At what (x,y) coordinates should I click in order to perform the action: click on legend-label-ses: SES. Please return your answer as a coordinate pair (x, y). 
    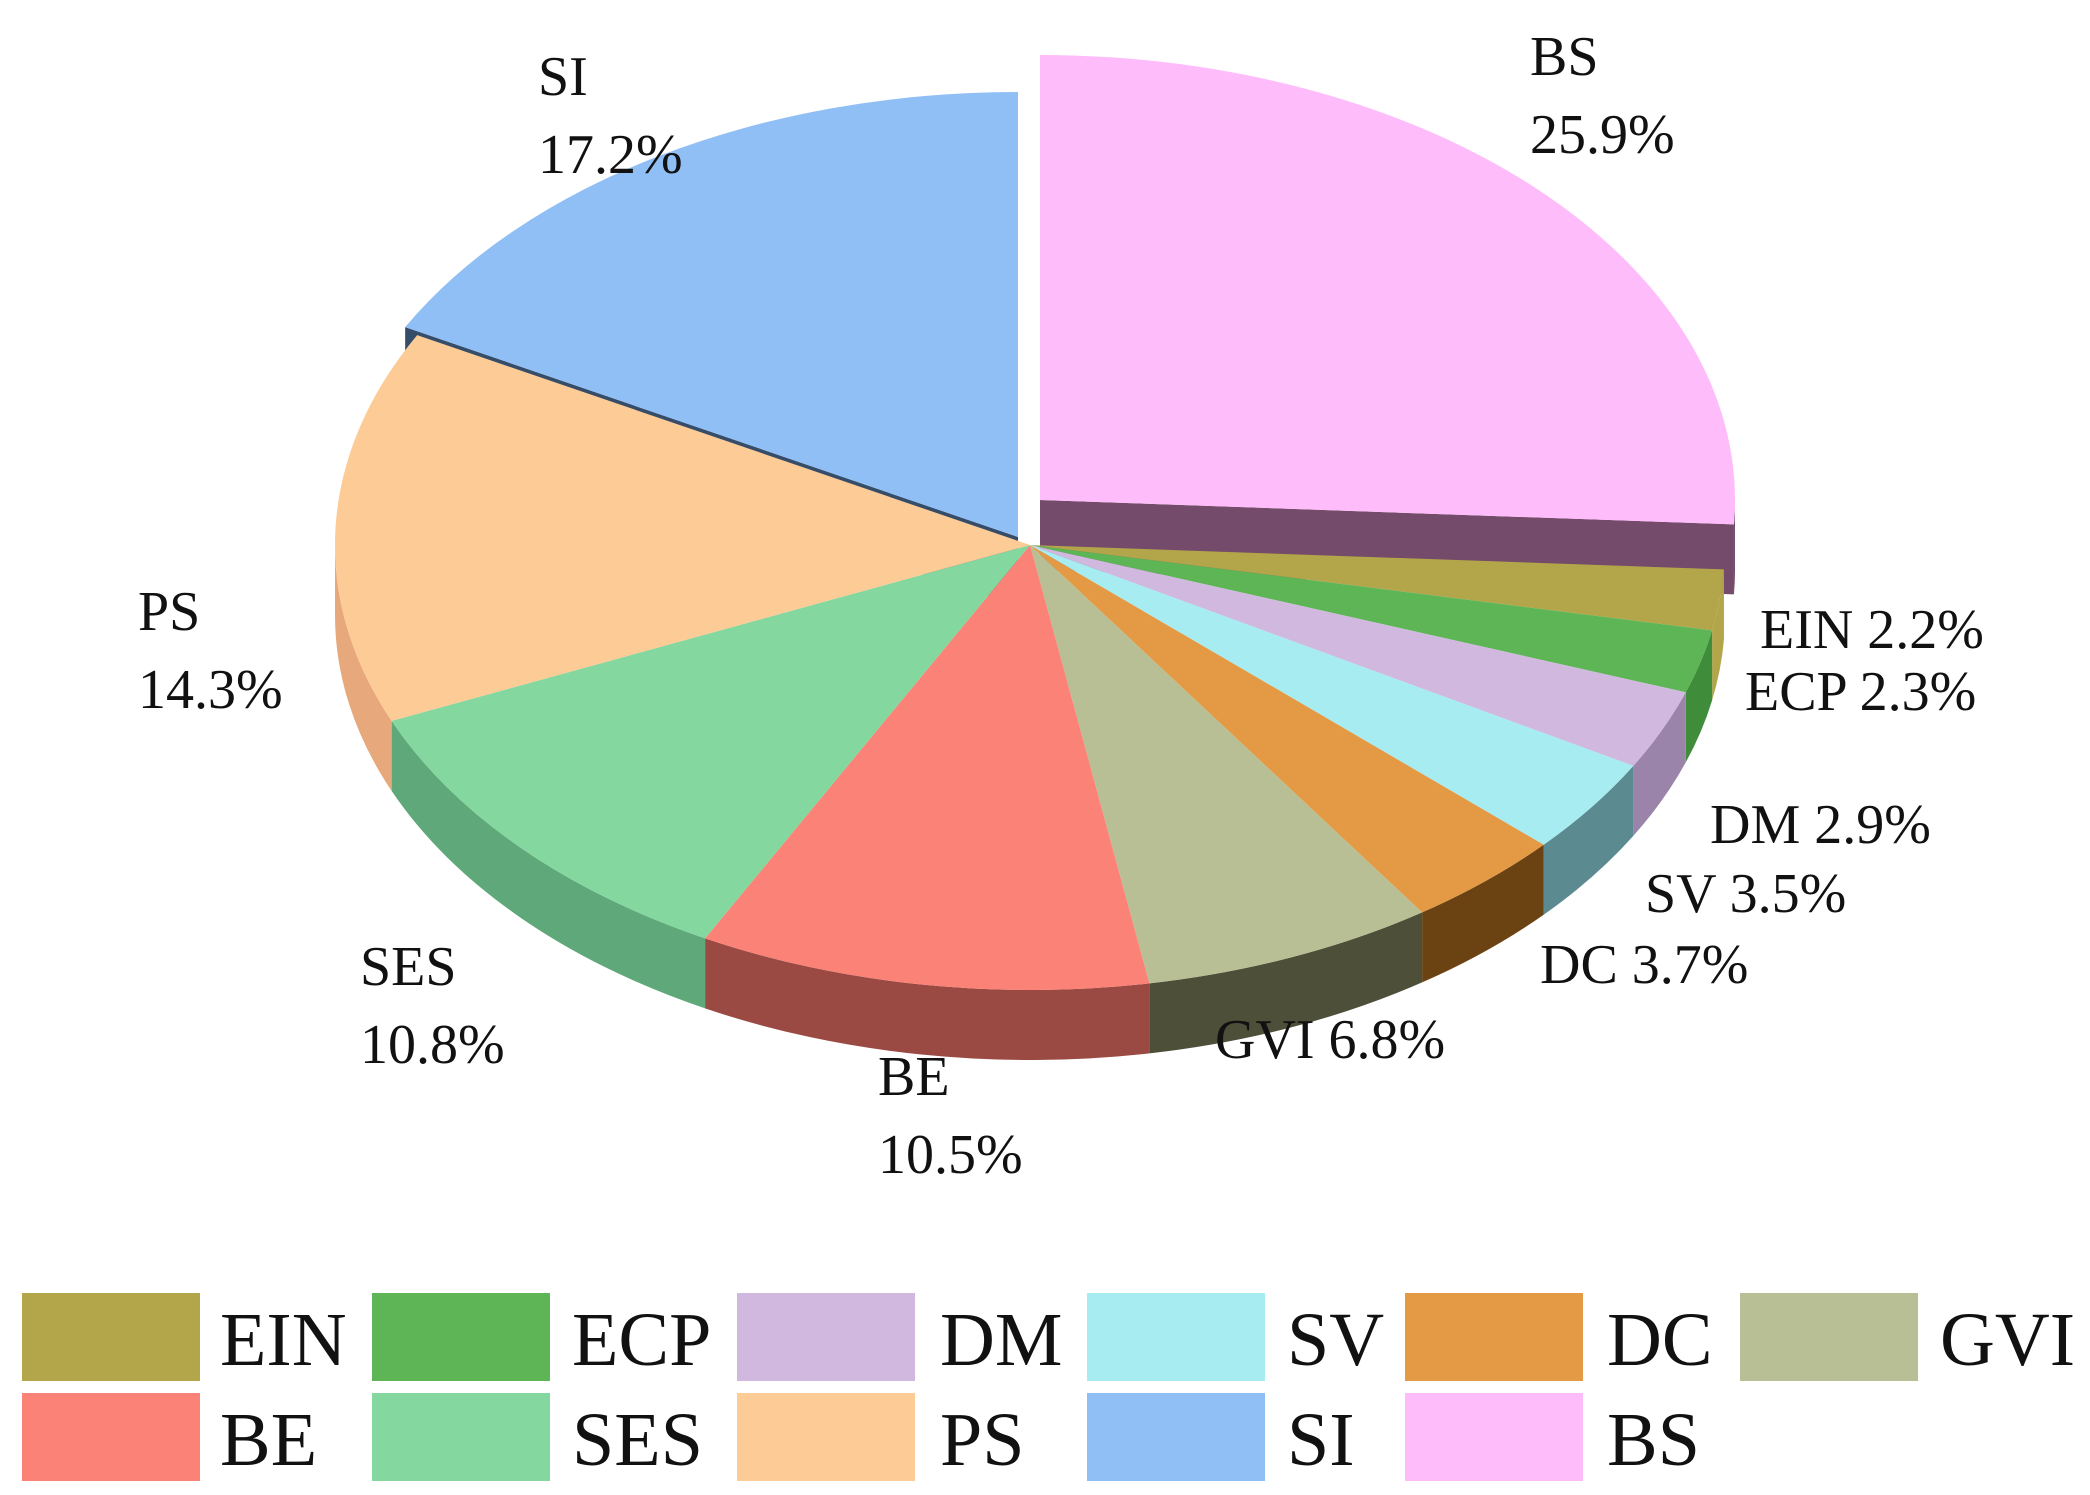
    Looking at the image, I should click on (637, 1440).